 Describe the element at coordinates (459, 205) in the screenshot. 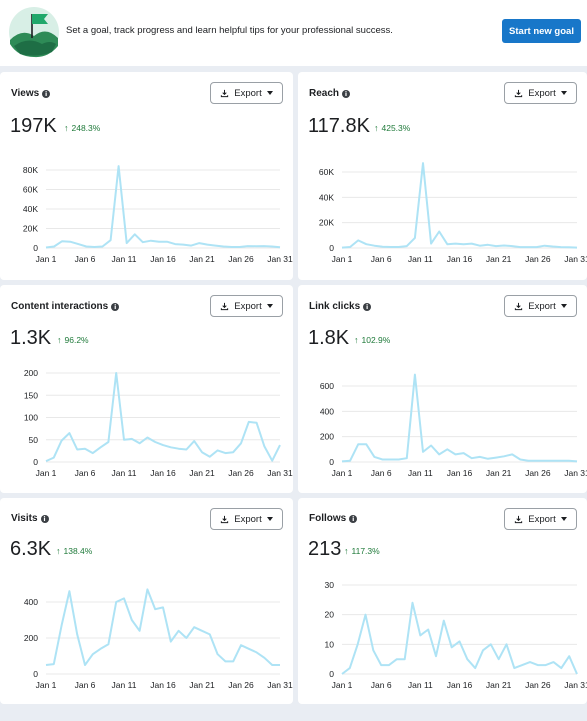

I see `reach-series-line` at that location.